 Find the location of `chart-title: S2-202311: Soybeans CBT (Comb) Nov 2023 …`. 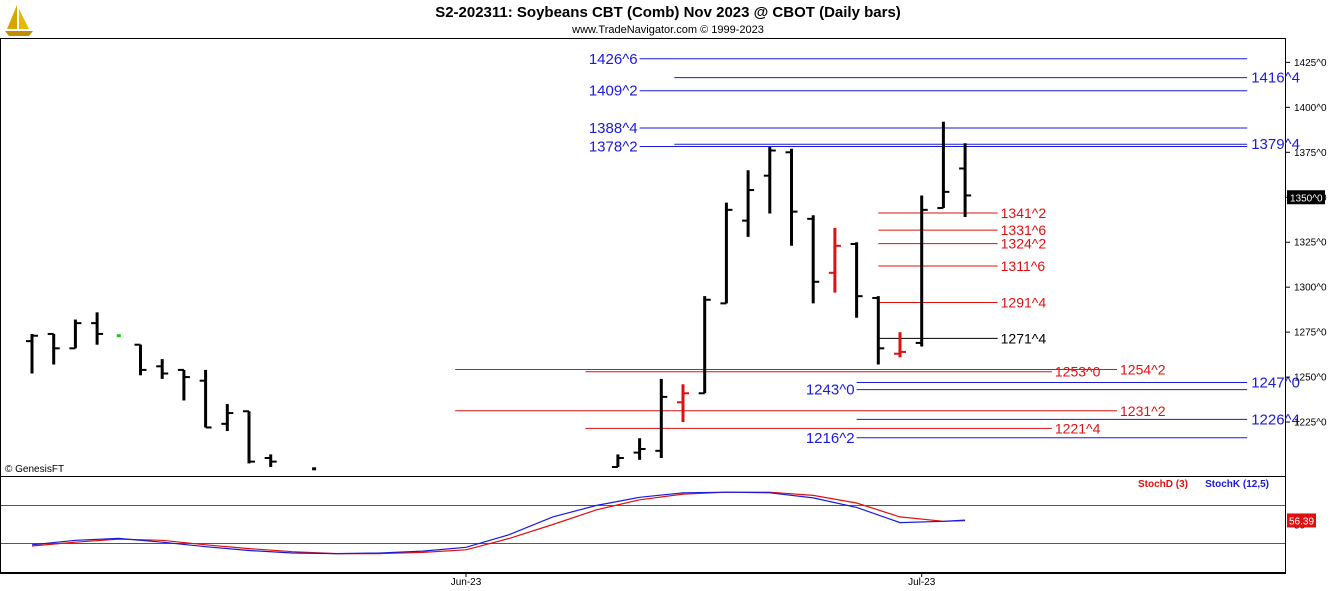

chart-title: S2-202311: Soybeans CBT (Comb) Nov 2023 … is located at coordinates (668, 12).